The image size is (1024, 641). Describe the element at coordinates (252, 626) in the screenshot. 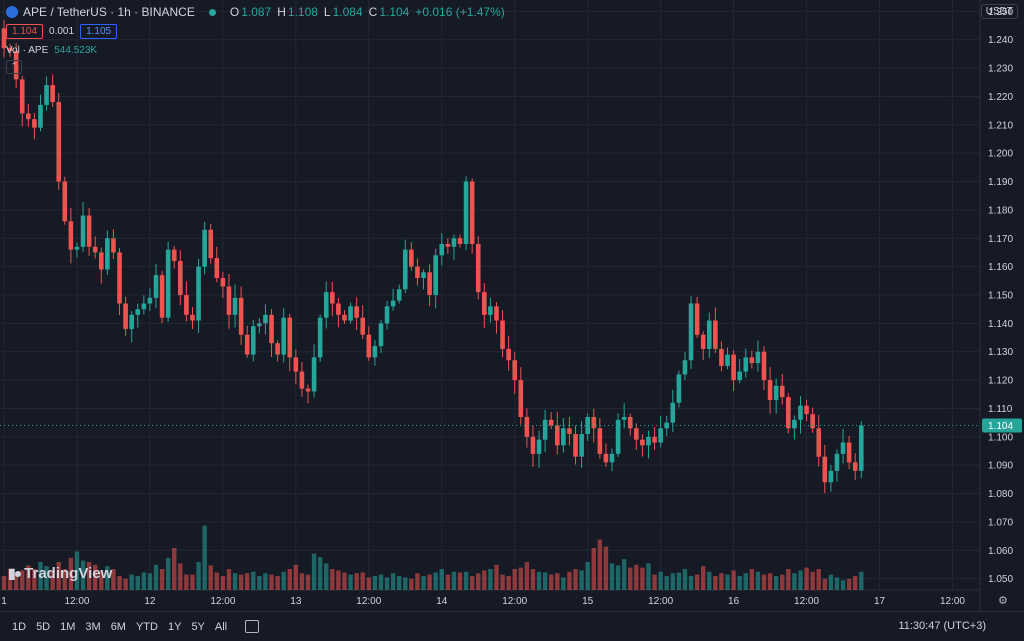

I see `date-range-calendar-icon` at that location.